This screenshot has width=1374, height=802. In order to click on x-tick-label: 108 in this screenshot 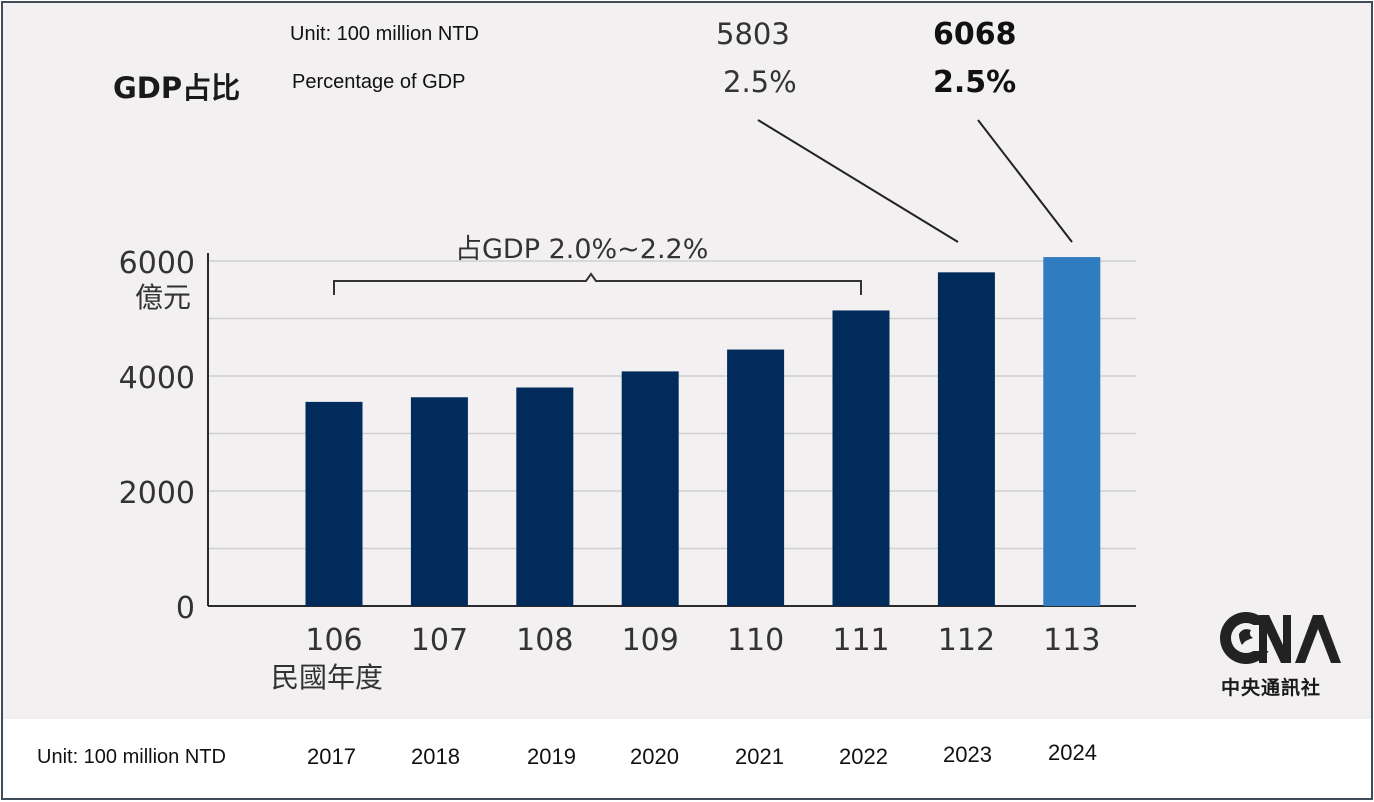, I will do `click(544, 640)`.